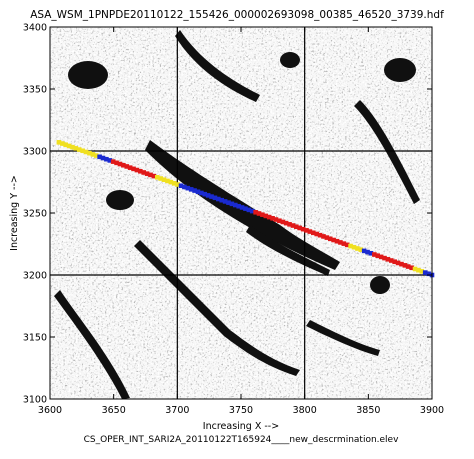 This screenshot has width=474, height=459. Describe the element at coordinates (241, 410) in the screenshot. I see `x-tick-label: 3750` at that location.